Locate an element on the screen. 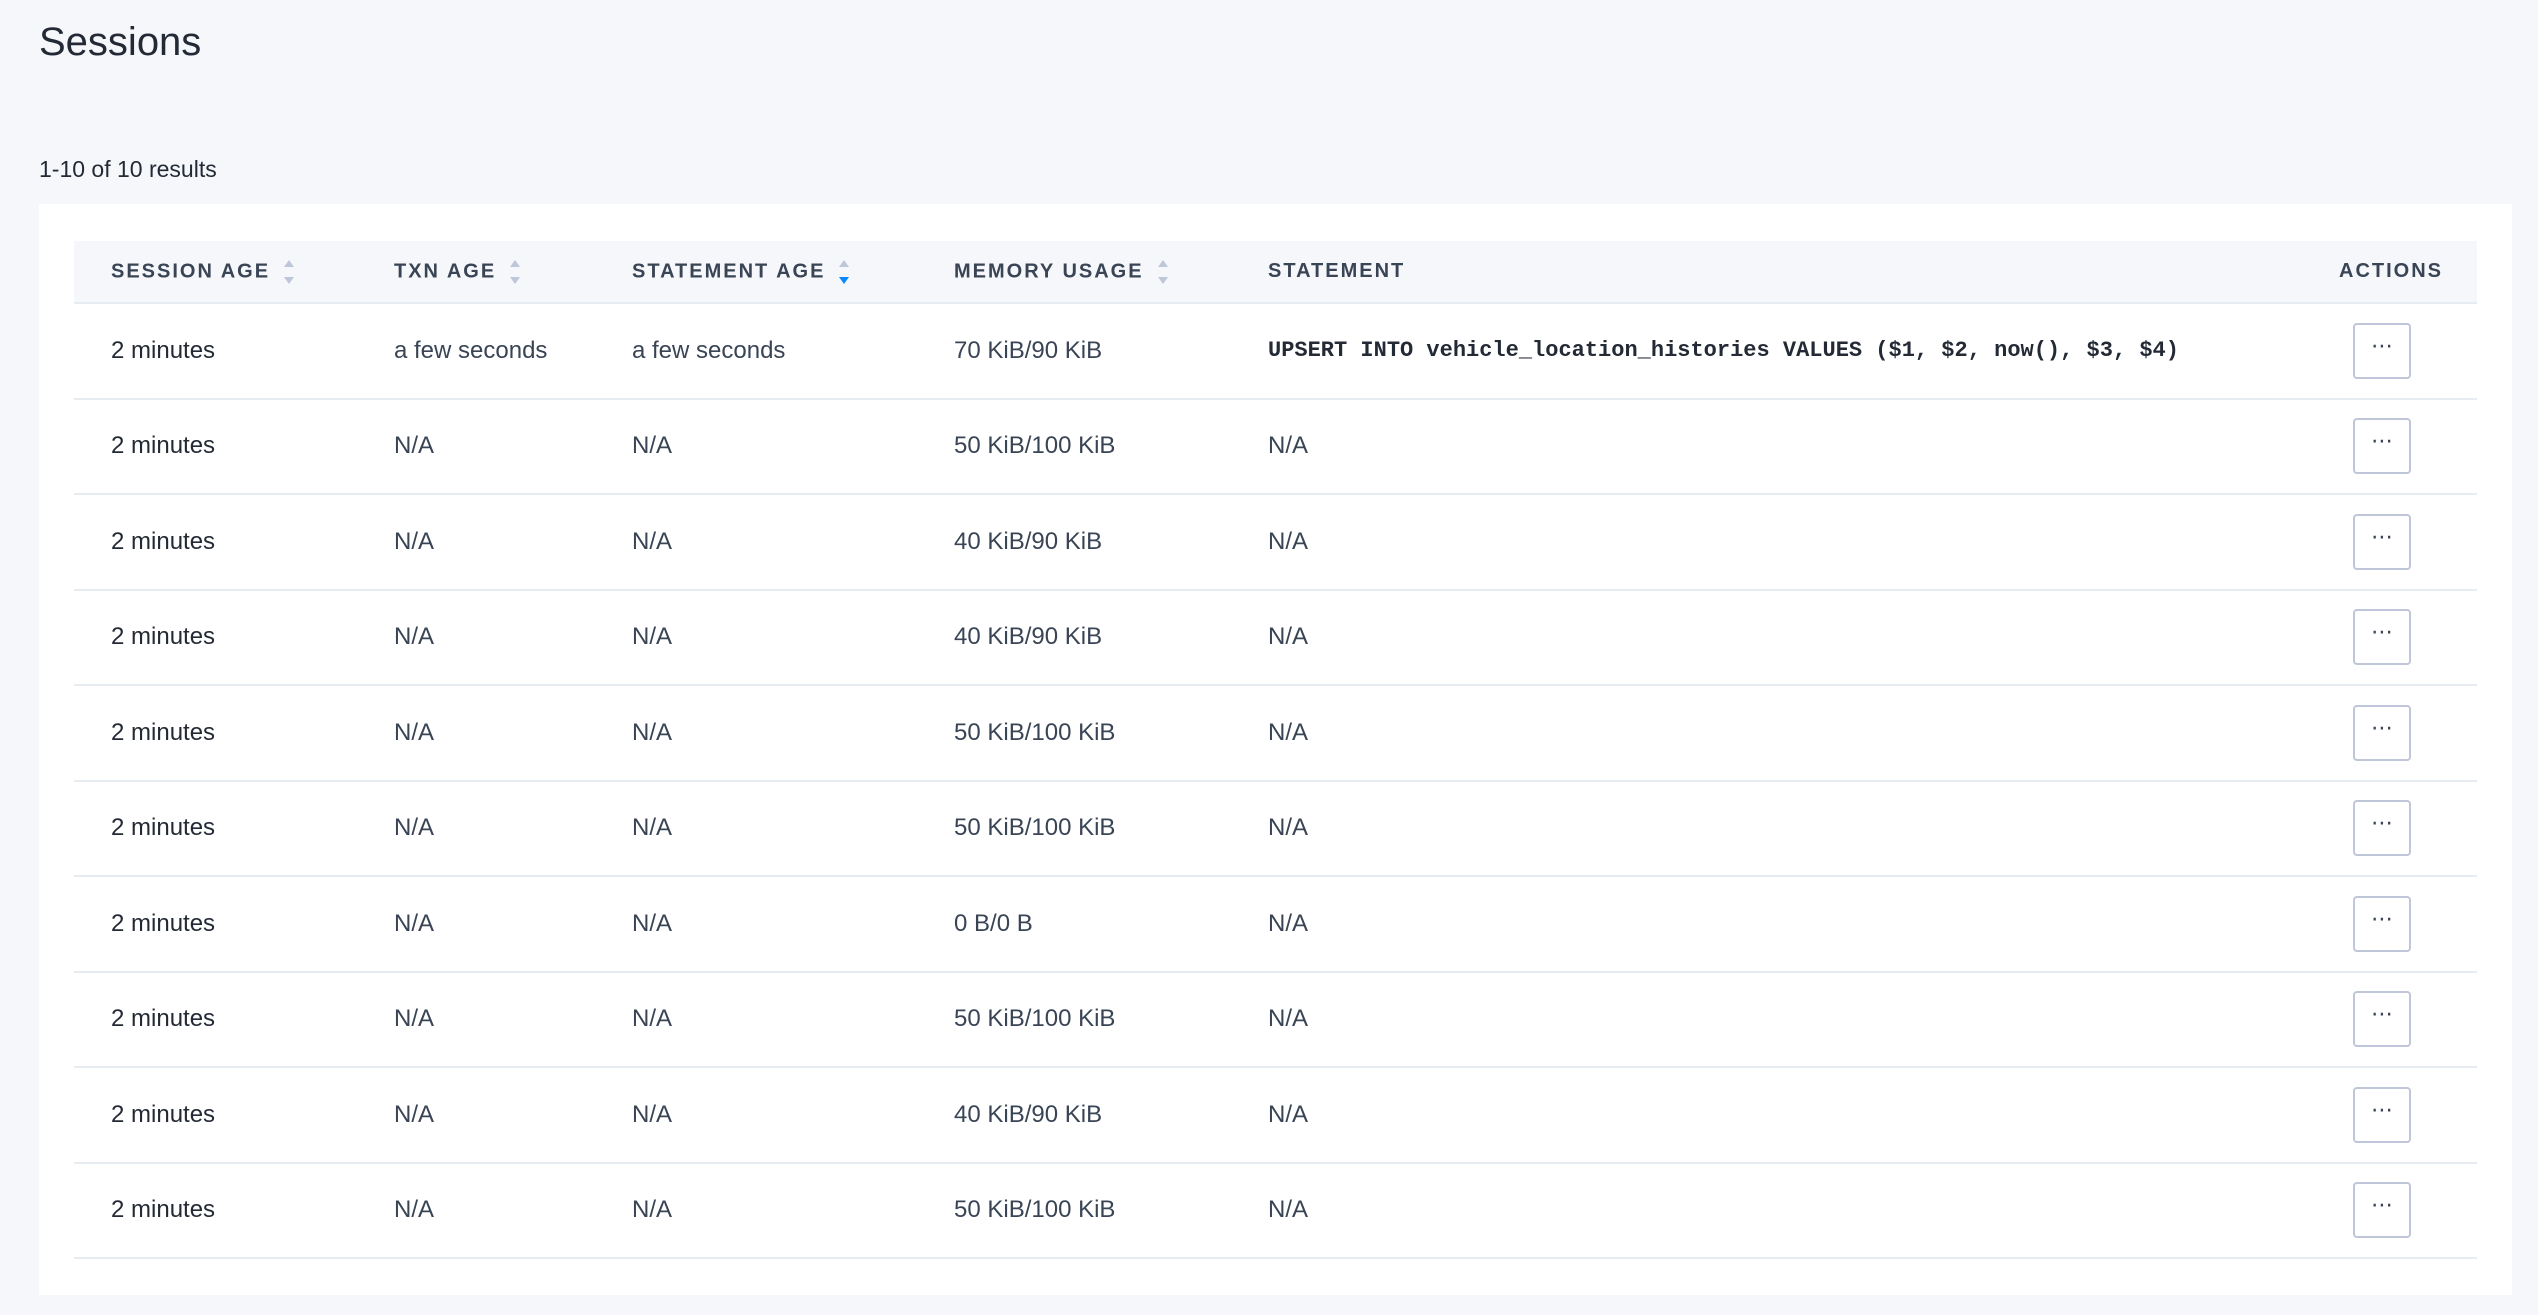  table-row: 2 minutes N/A N/A 0 B/0 B N/A ⋯ is located at coordinates (1275, 924).